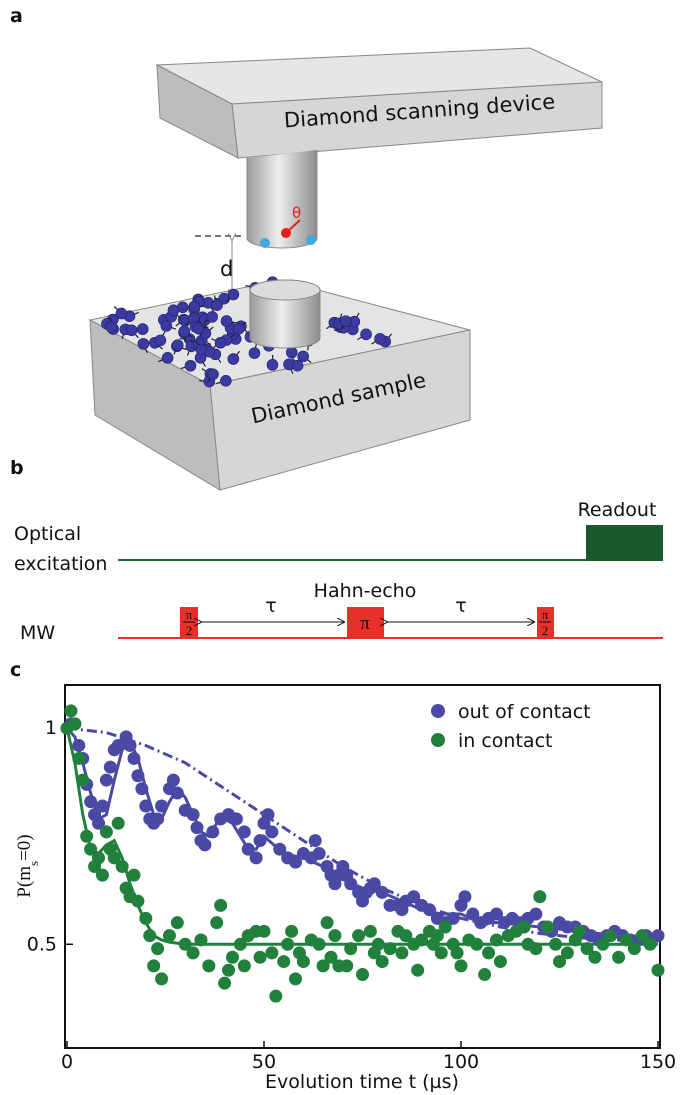 This screenshot has width=680, height=1095. I want to click on y-title-part: P(m, so click(24, 882).